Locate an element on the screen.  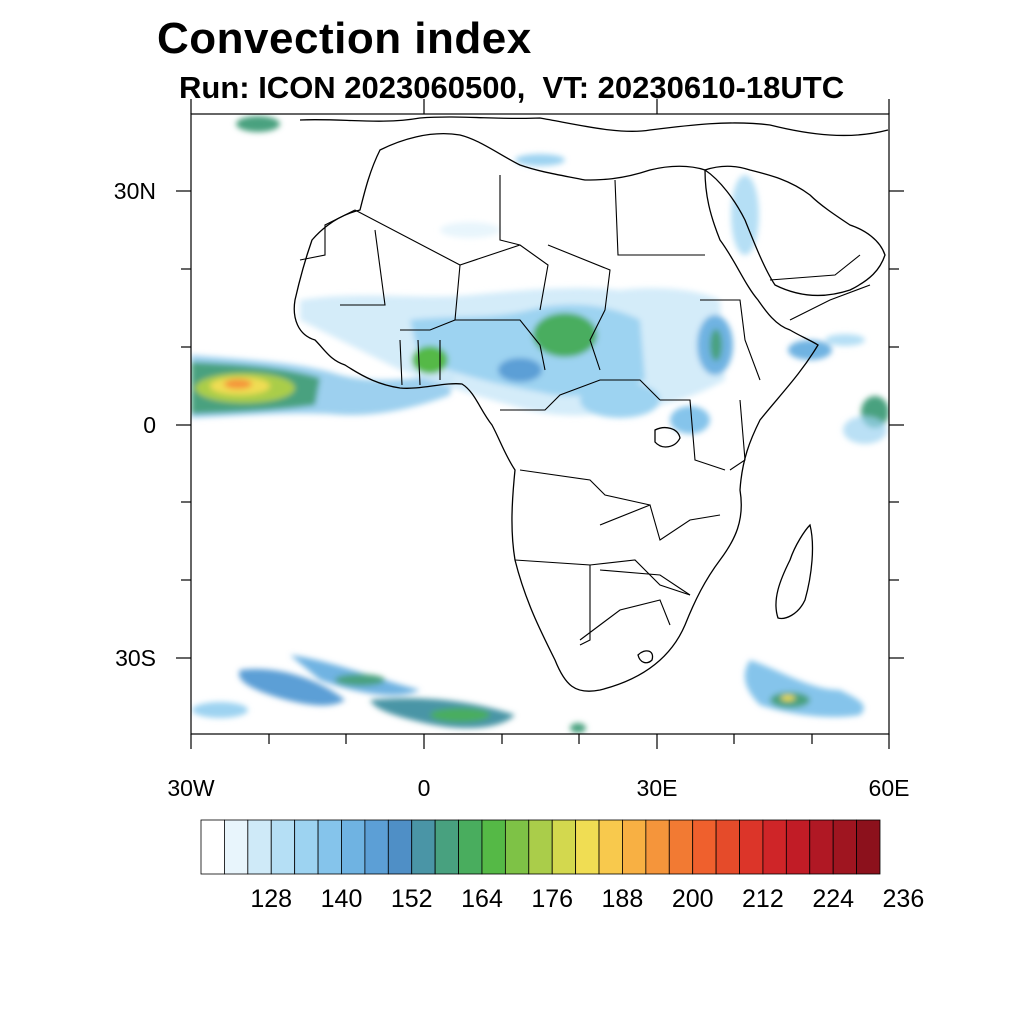
lon-label-60e: 60E is located at coordinates (889, 788).